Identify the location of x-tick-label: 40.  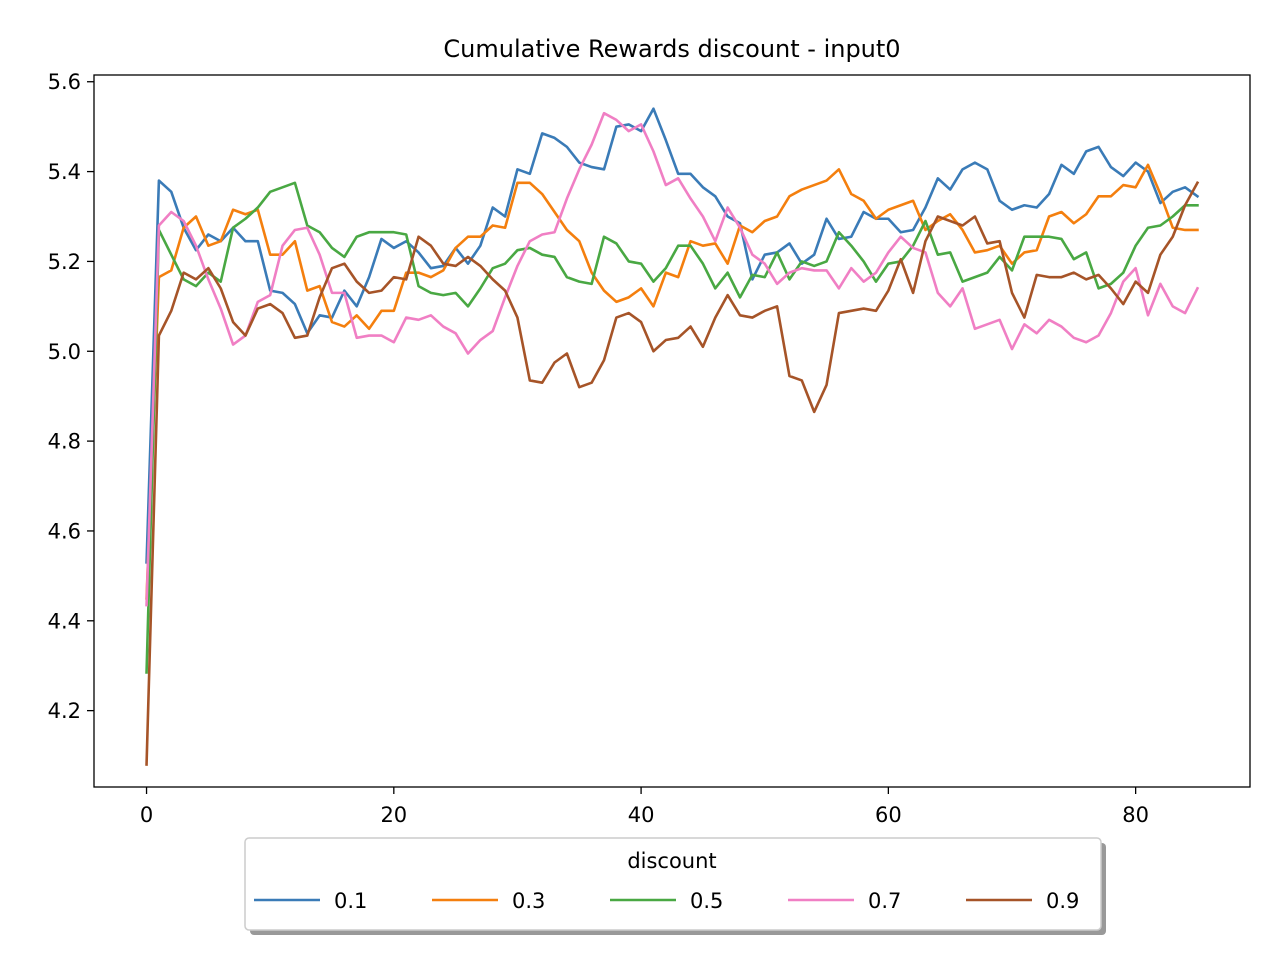
(641, 815).